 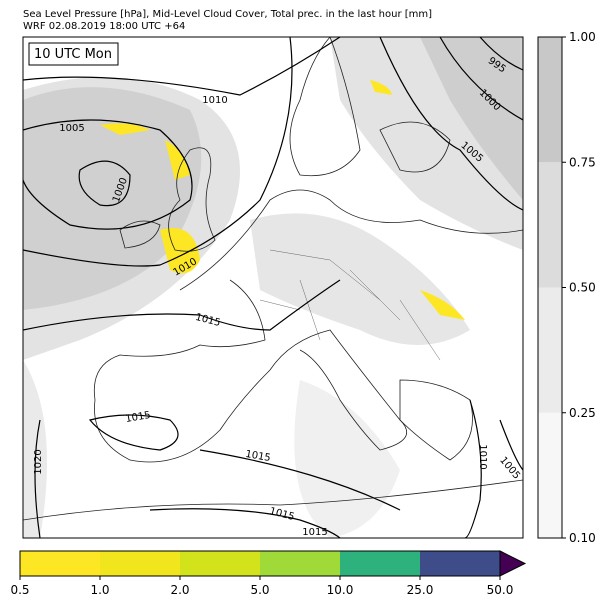 I want to click on contour-label: 1020, so click(x=38, y=461).